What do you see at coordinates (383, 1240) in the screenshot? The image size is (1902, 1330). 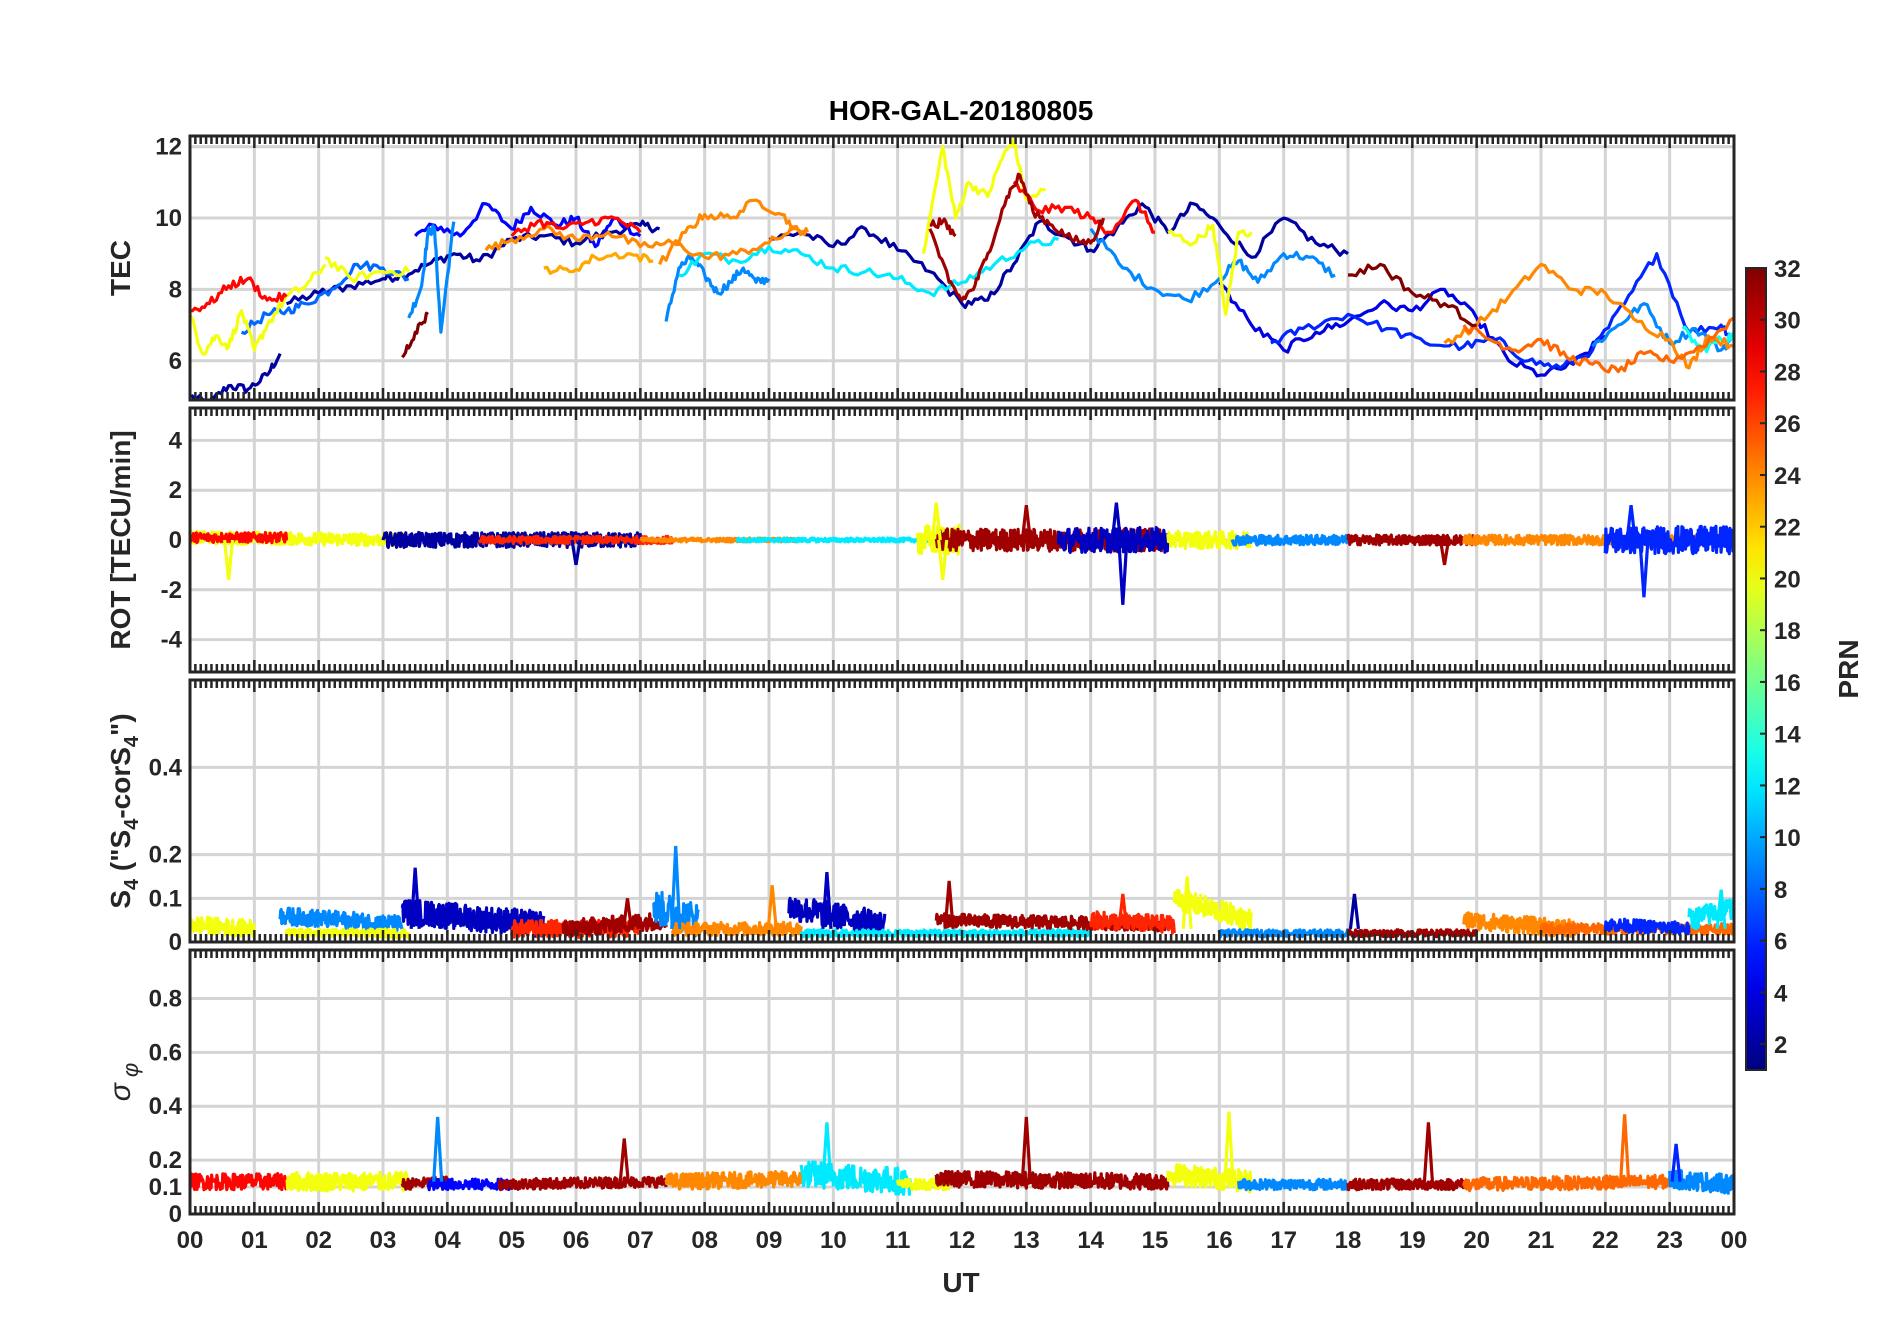 I see `x-tick-label: 03` at bounding box center [383, 1240].